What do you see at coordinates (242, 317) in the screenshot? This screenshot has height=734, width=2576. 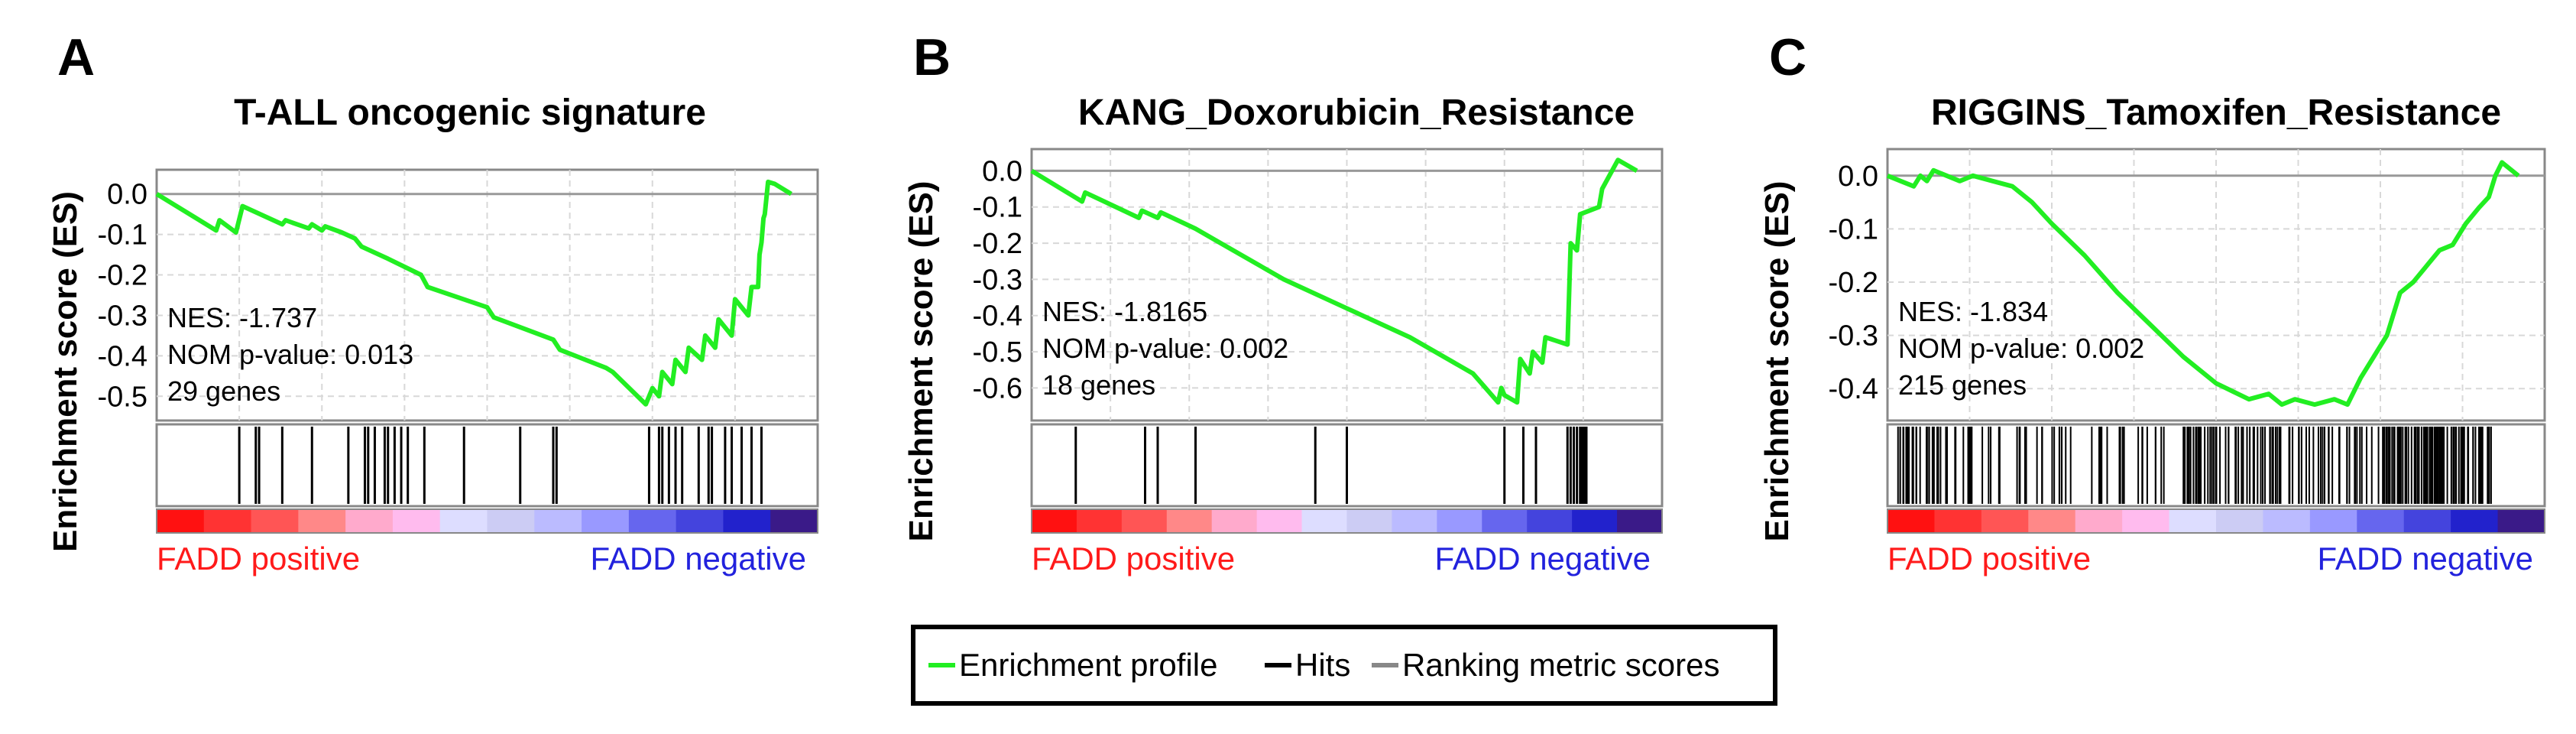 I see `annotation-0: NES: -1.737` at bounding box center [242, 317].